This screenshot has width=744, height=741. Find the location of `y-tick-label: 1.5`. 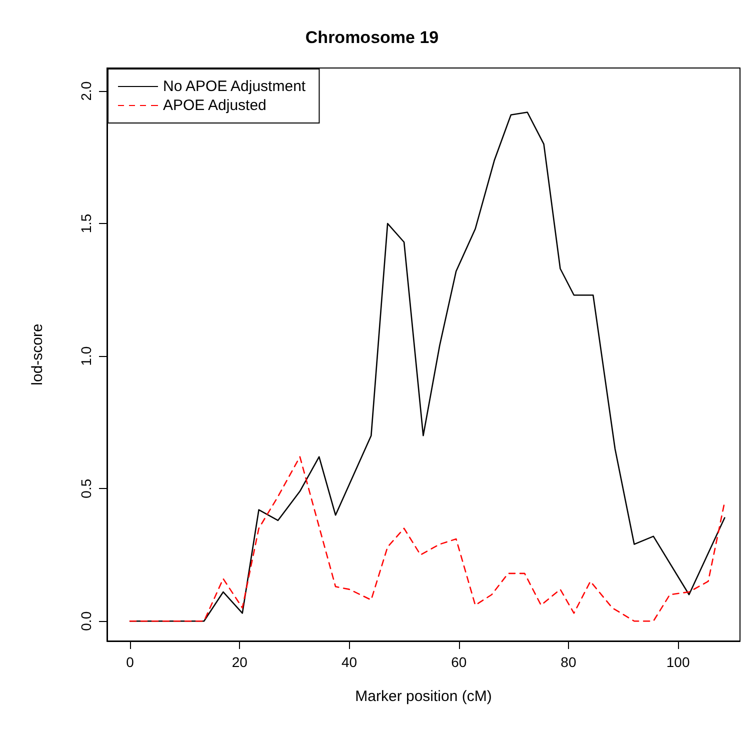

y-tick-label: 1.5 is located at coordinates (86, 224).